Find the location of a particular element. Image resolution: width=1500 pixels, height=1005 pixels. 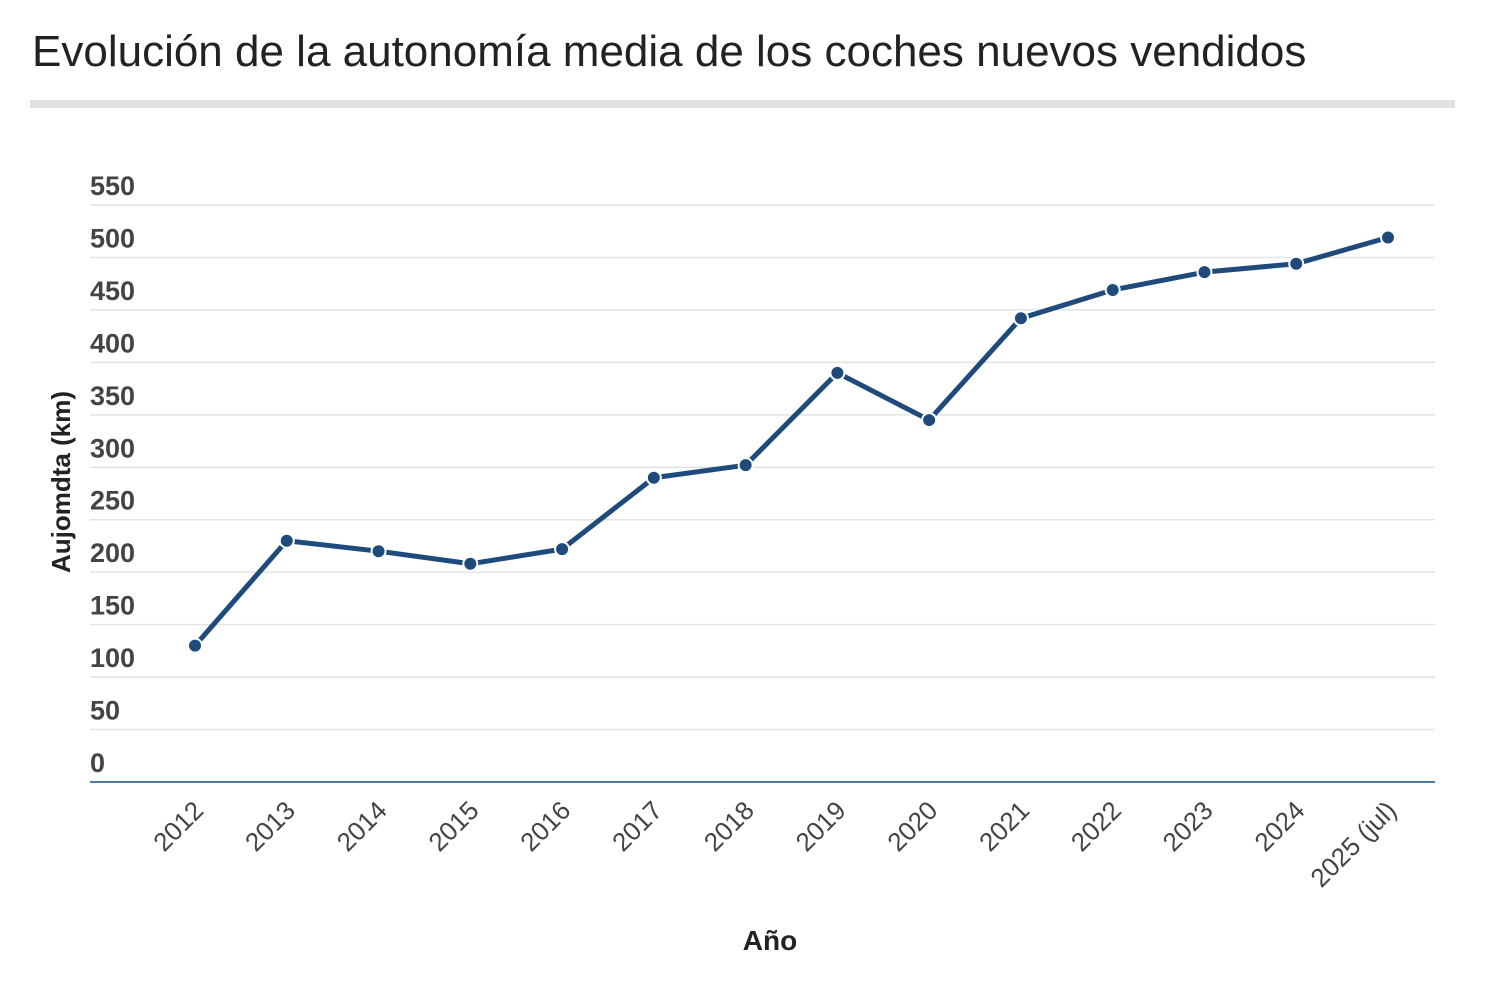

x-tick-label: 2015 is located at coordinates (453, 826).